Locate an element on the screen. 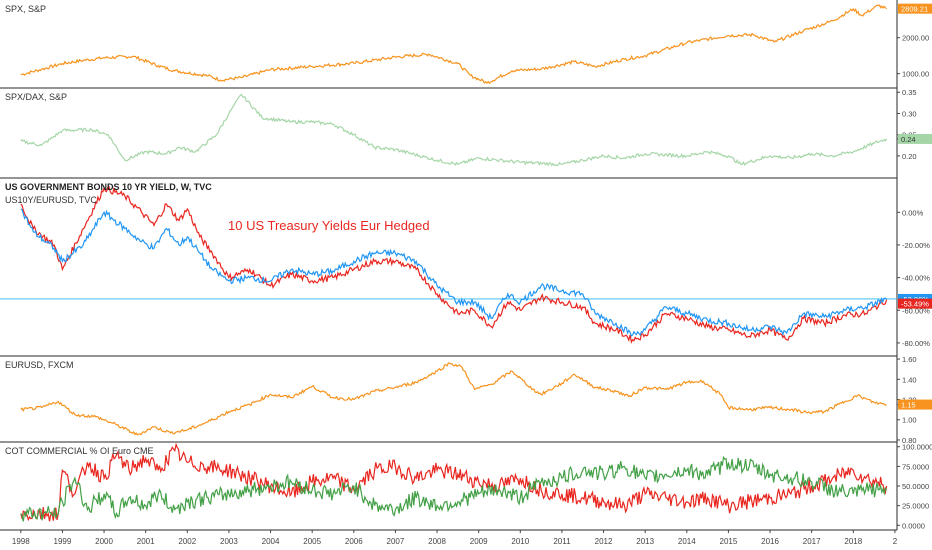 The width and height of the screenshot is (932, 550). last-value-label: 0.24 is located at coordinates (908, 139).